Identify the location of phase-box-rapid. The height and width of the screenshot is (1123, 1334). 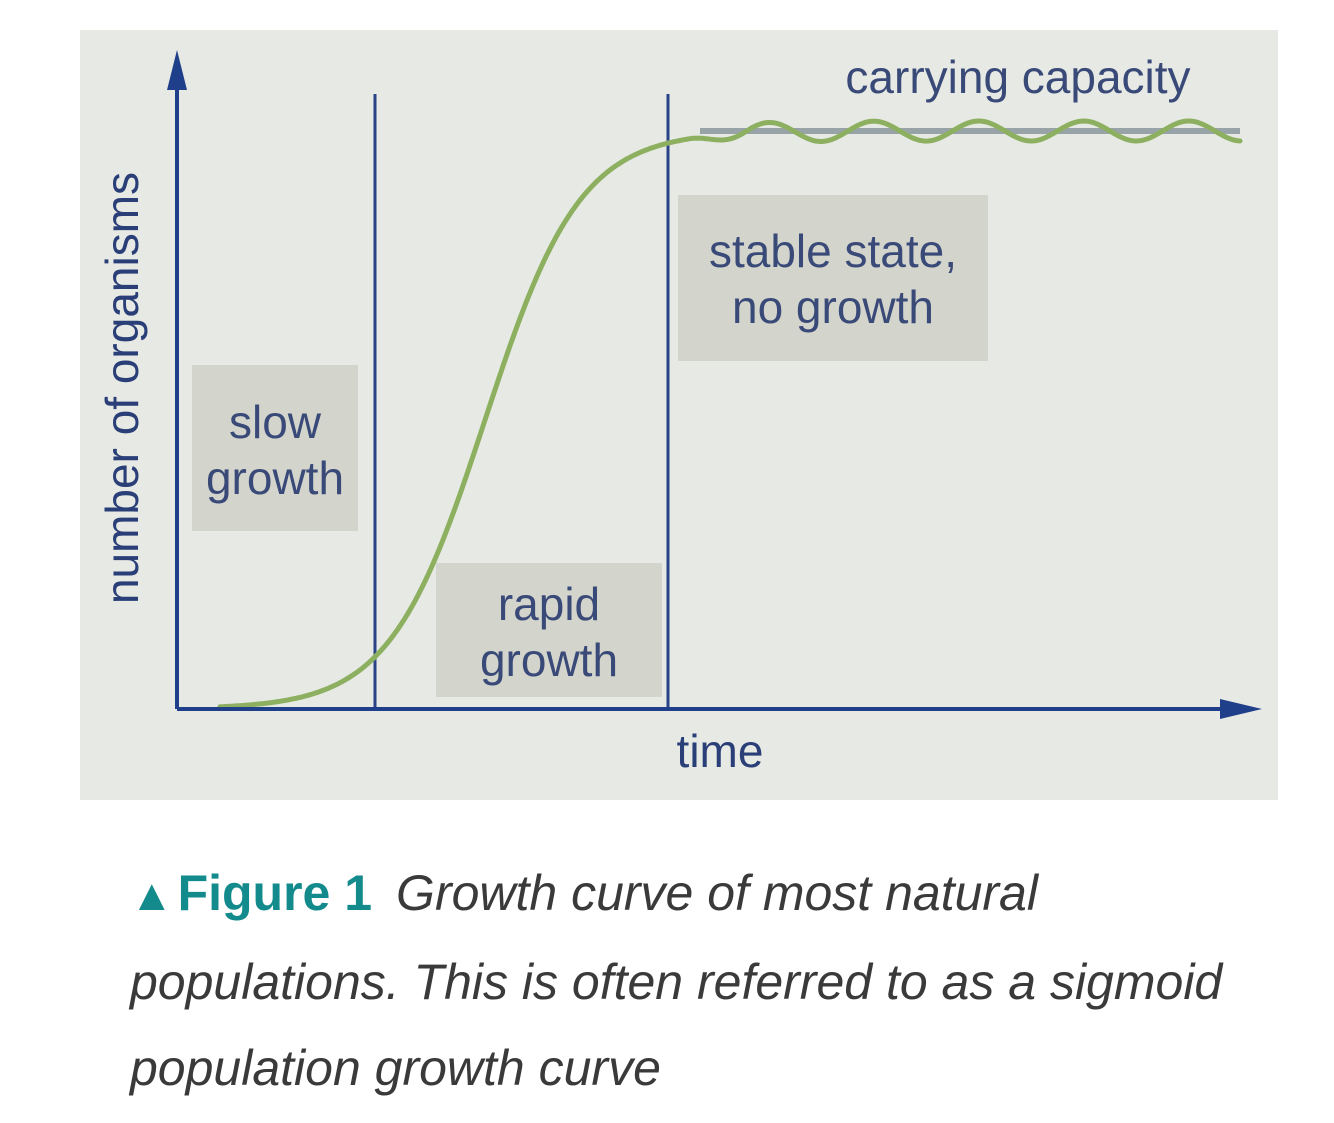
(549, 630).